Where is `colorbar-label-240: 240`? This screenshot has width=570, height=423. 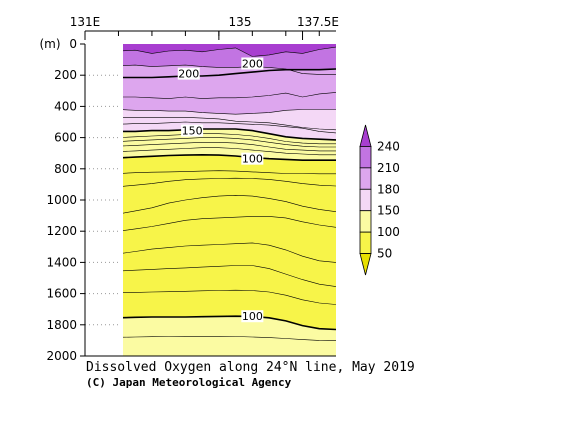 colorbar-label-240: 240 is located at coordinates (388, 146).